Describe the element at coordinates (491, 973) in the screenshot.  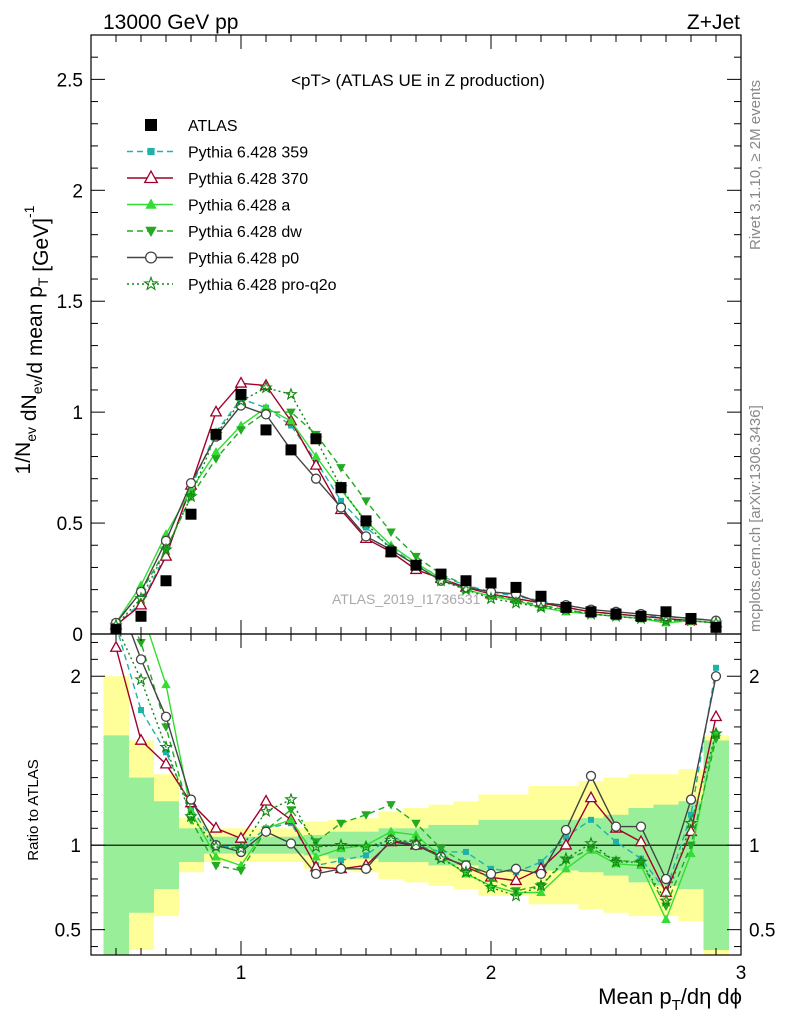
I see `x-tick-label: 2` at that location.